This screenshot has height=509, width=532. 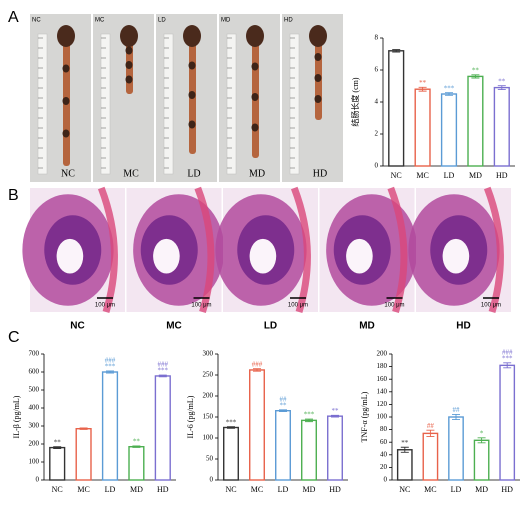 I want to click on y-tick-label: 6, so click(x=377, y=70).